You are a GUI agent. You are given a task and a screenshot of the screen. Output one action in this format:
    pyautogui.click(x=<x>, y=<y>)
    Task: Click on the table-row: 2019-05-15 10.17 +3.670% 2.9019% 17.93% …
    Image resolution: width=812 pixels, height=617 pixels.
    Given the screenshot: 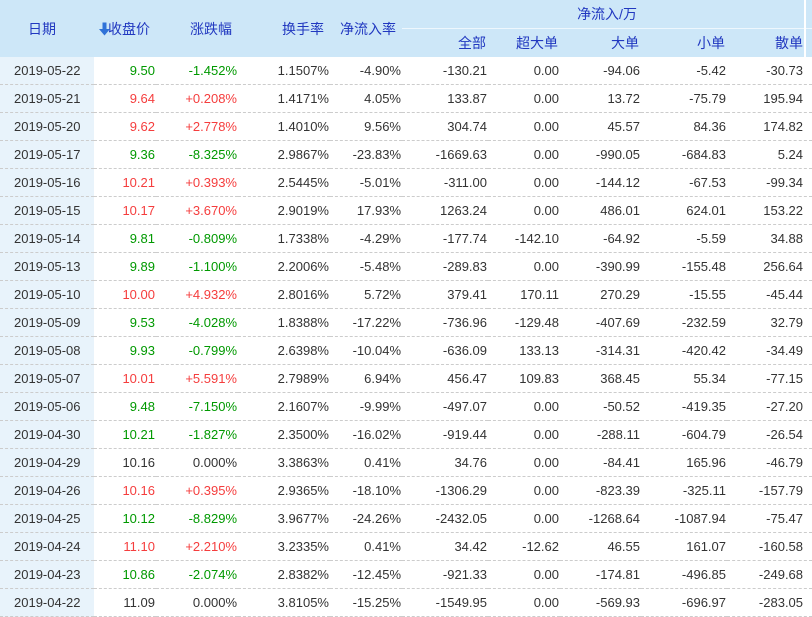 What is the action you would take?
    pyautogui.click(x=406, y=210)
    